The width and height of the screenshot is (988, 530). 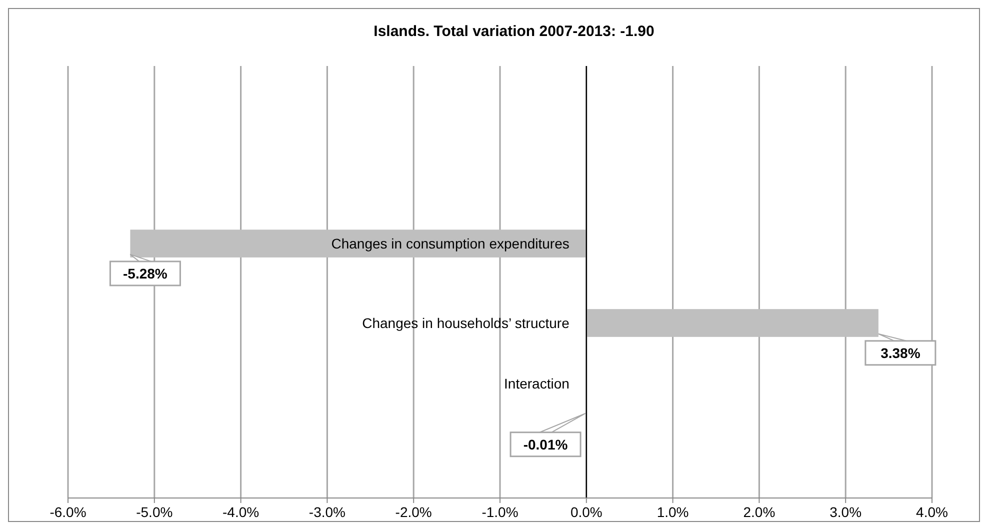 I want to click on data-label: 3.38%, so click(x=900, y=352).